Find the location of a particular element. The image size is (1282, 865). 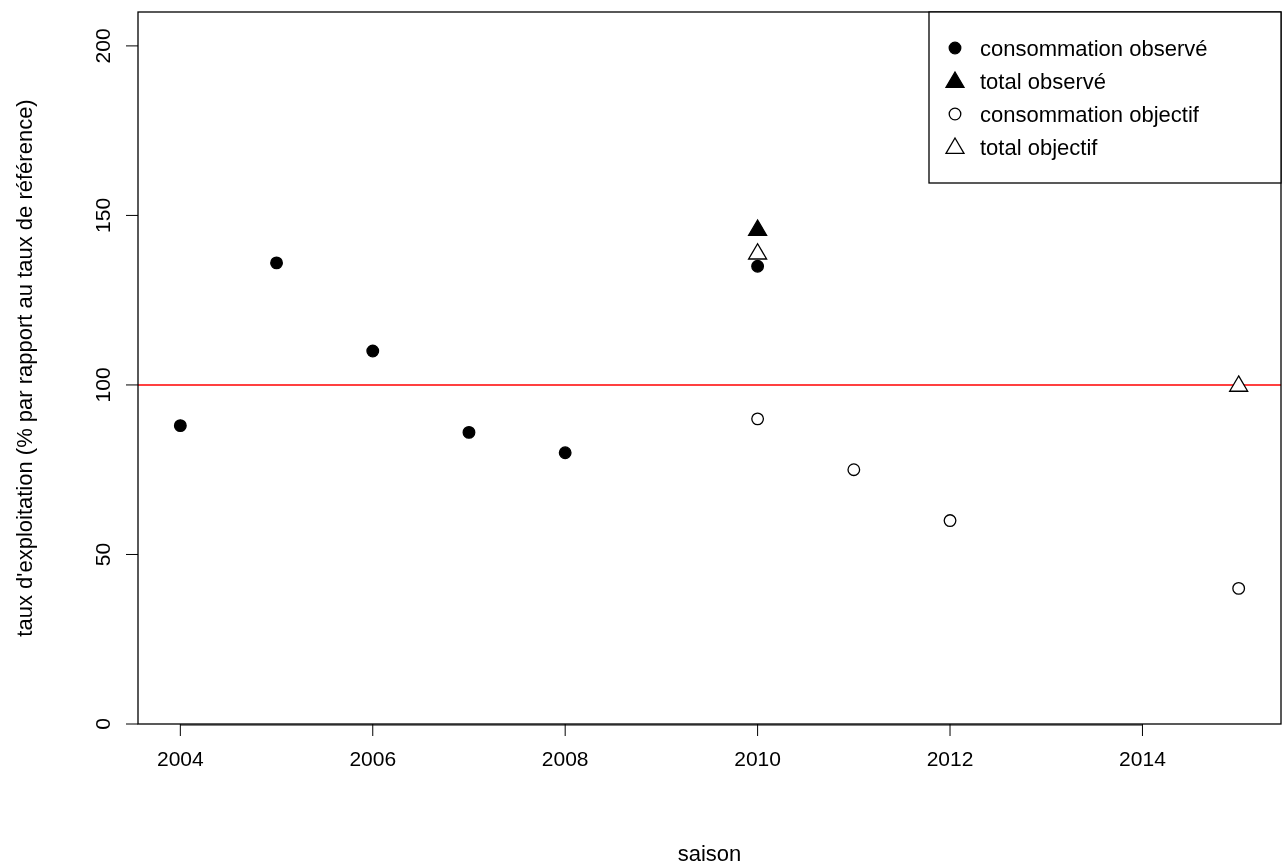

x-tick-label: 2008 is located at coordinates (565, 758).